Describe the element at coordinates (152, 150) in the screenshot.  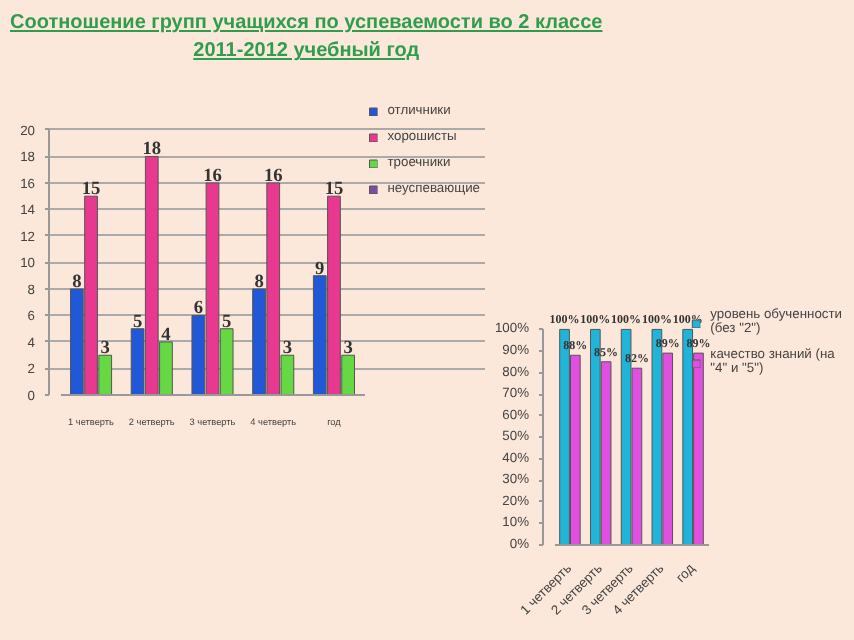
I see `data-label: 18` at that location.